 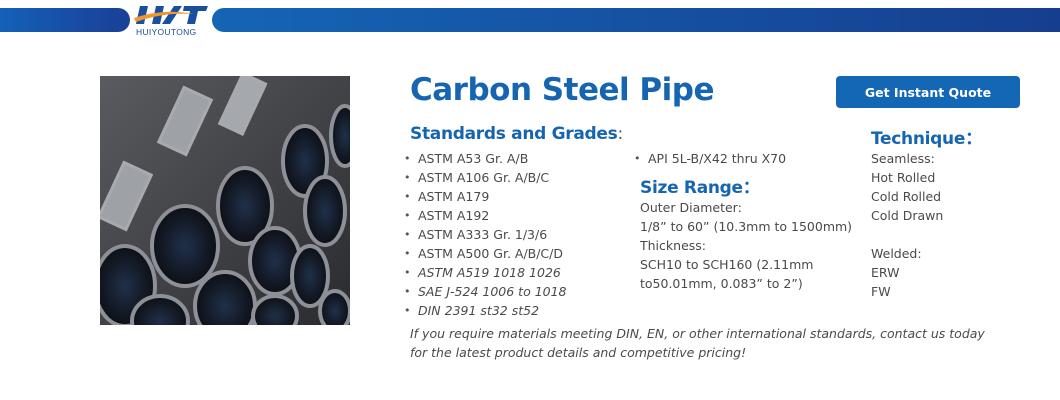 What do you see at coordinates (885, 272) in the screenshot?
I see `technique-item: ERW` at bounding box center [885, 272].